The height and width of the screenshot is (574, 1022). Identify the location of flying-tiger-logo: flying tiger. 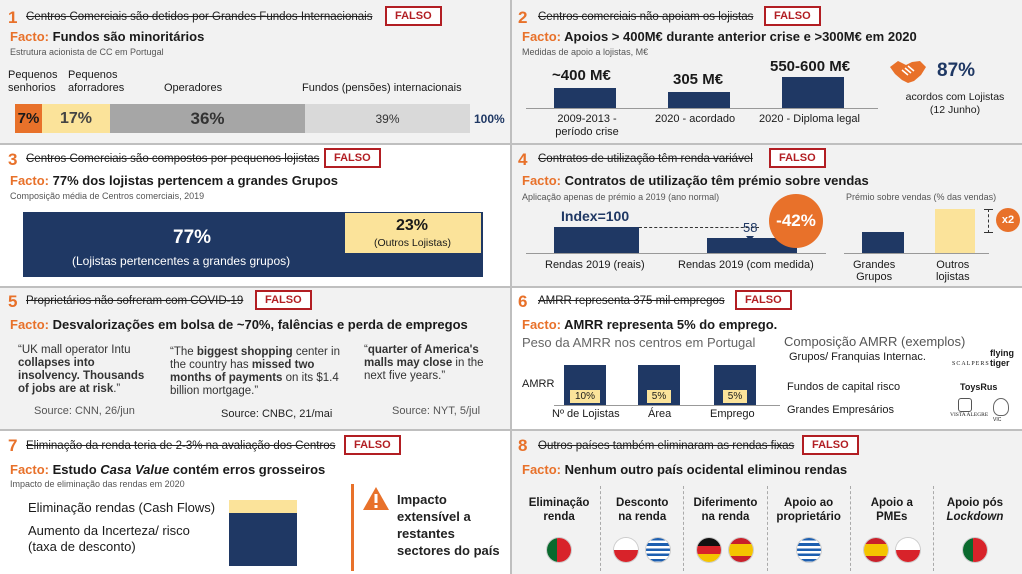
(1002, 358).